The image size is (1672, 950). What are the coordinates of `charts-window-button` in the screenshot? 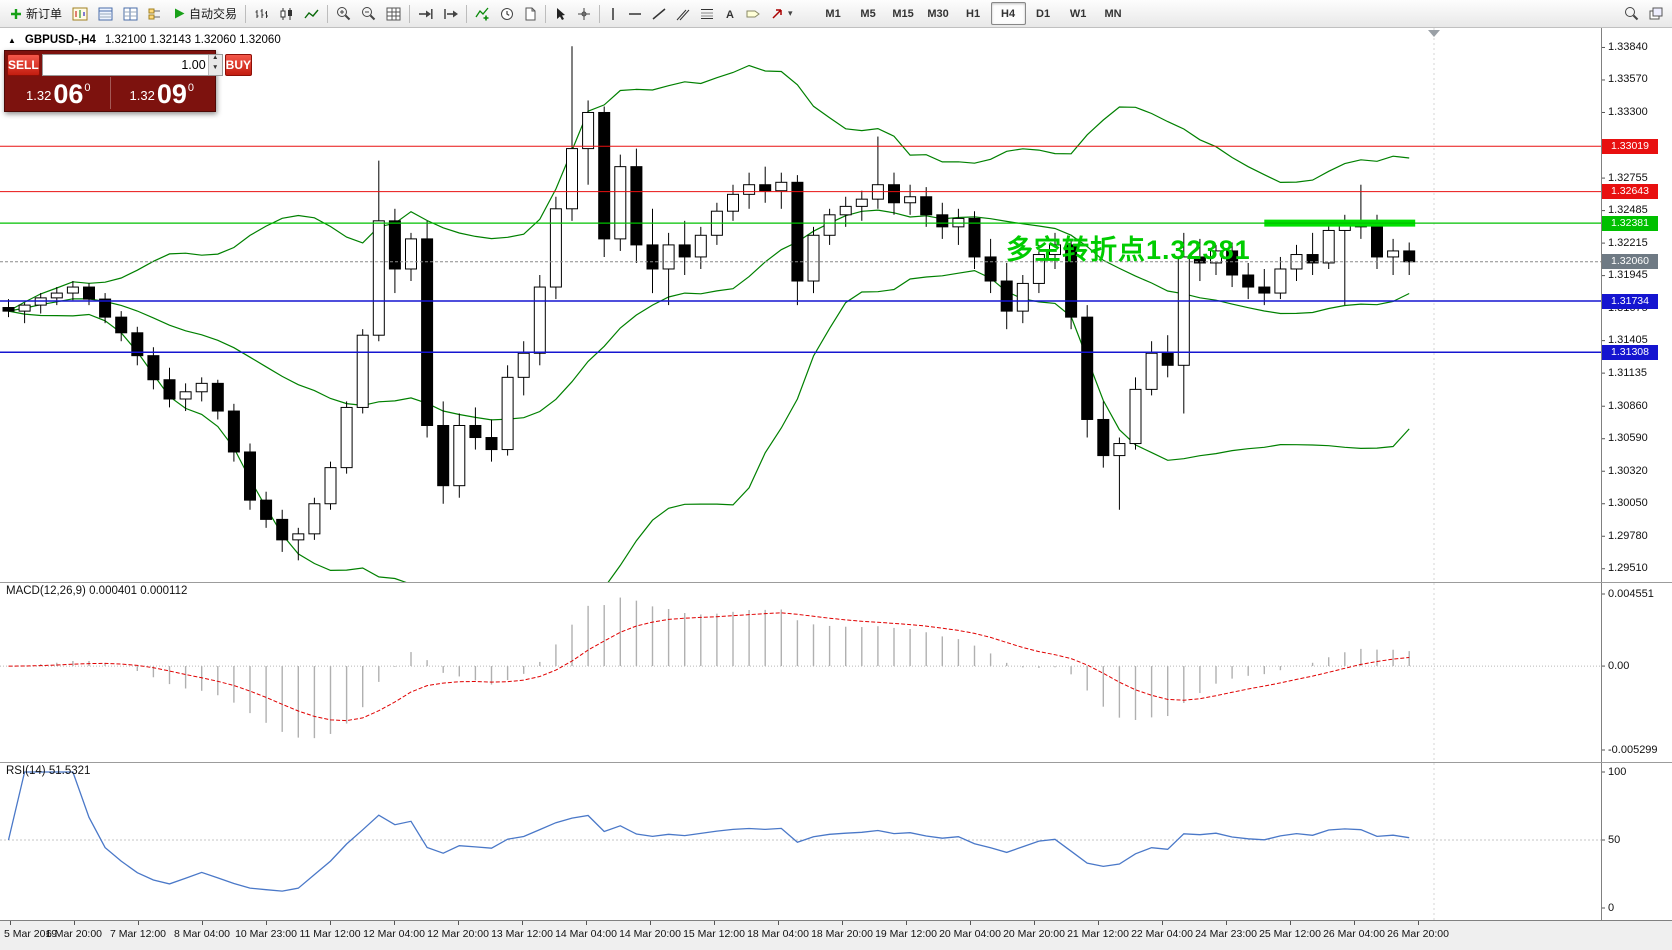 It's located at (80, 13).